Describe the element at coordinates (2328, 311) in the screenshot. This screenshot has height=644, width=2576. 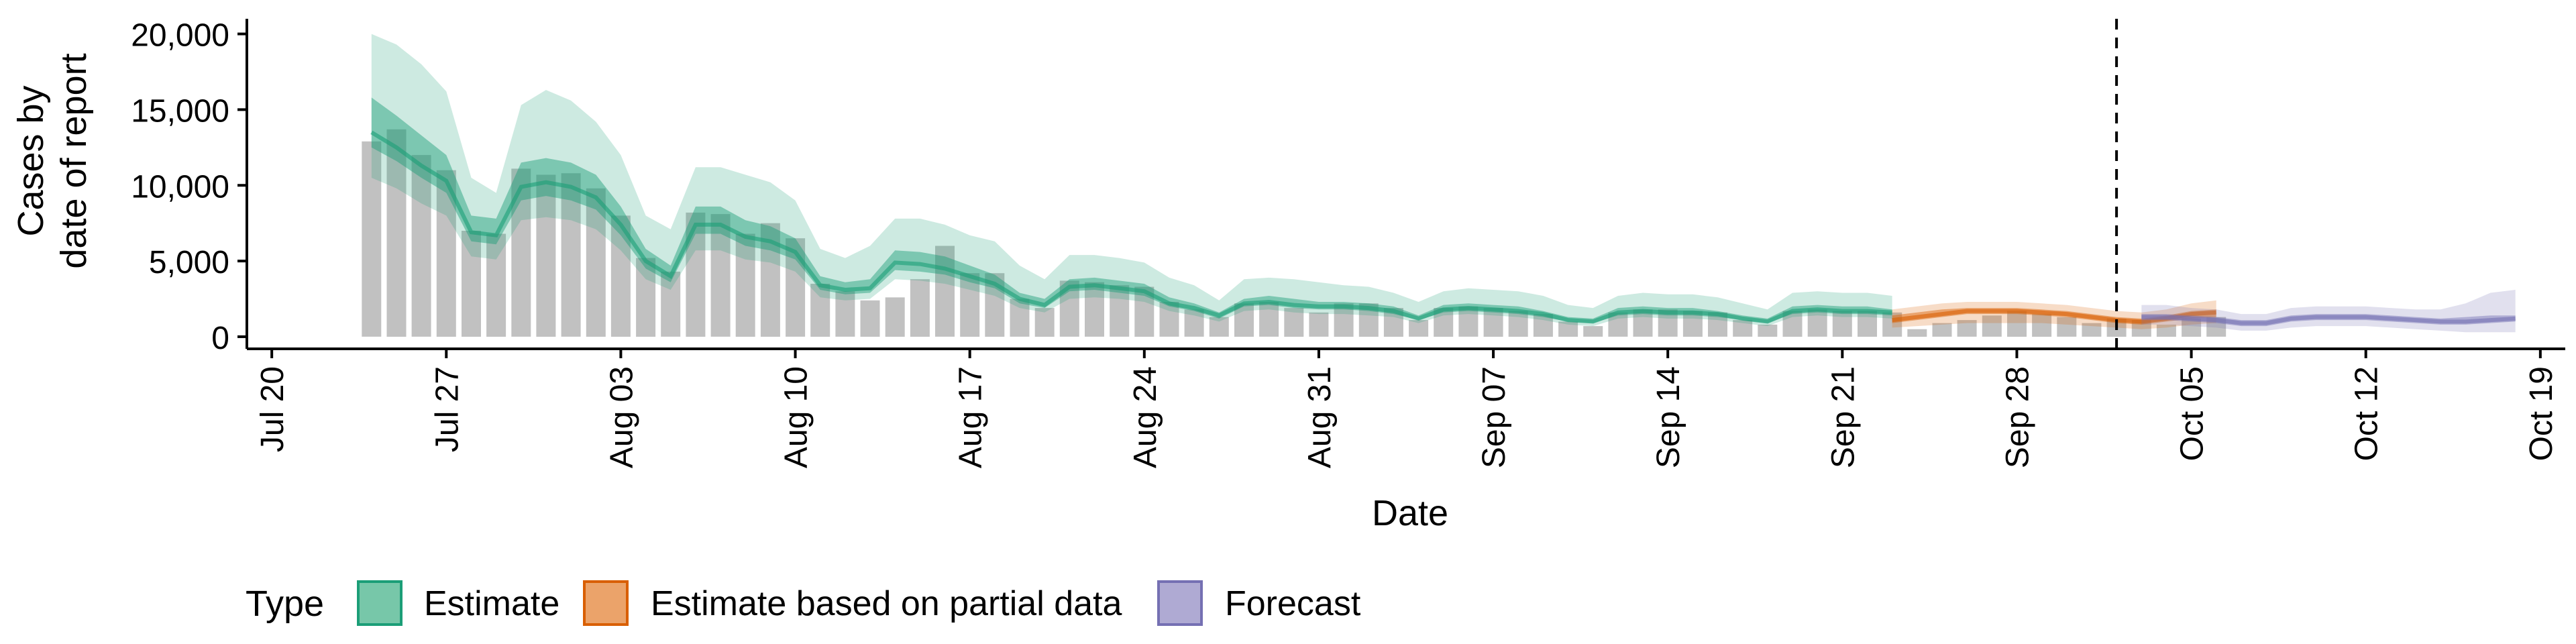
I see `forecast-90-interval-band` at that location.